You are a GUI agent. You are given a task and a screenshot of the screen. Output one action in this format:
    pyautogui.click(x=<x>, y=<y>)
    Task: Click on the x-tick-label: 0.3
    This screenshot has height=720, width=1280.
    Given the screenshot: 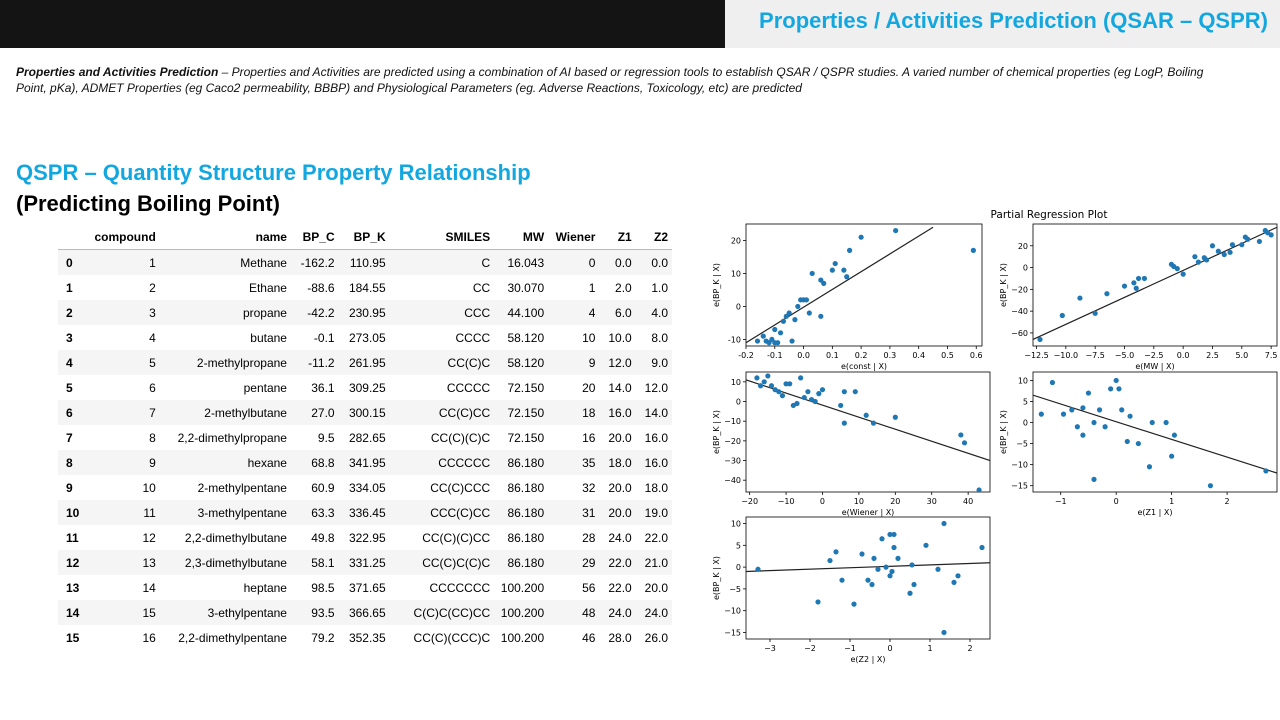 What is the action you would take?
    pyautogui.click(x=890, y=355)
    